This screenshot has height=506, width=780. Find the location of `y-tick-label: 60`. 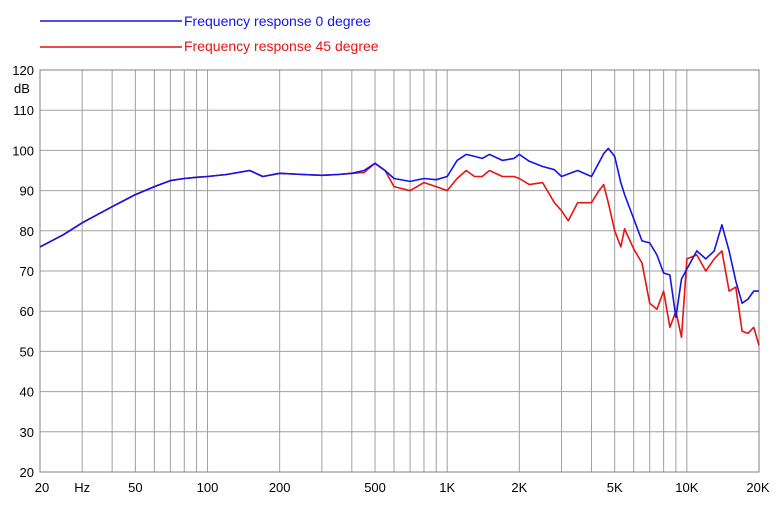

y-tick-label: 60 is located at coordinates (27, 311).